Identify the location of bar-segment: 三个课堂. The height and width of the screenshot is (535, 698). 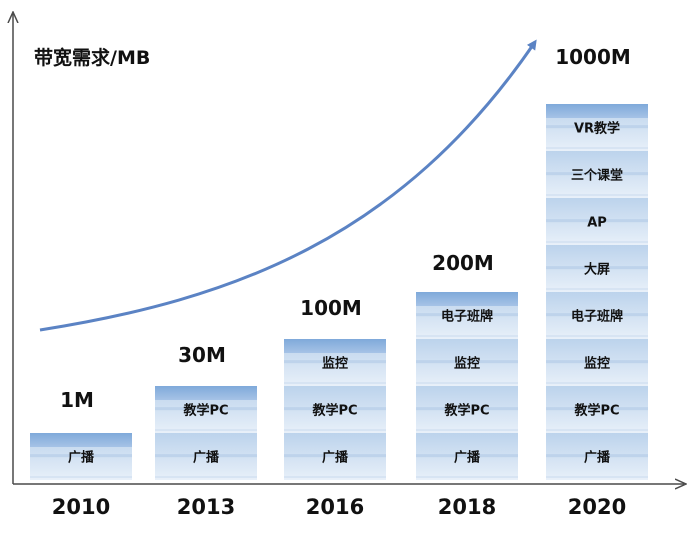
(597, 174).